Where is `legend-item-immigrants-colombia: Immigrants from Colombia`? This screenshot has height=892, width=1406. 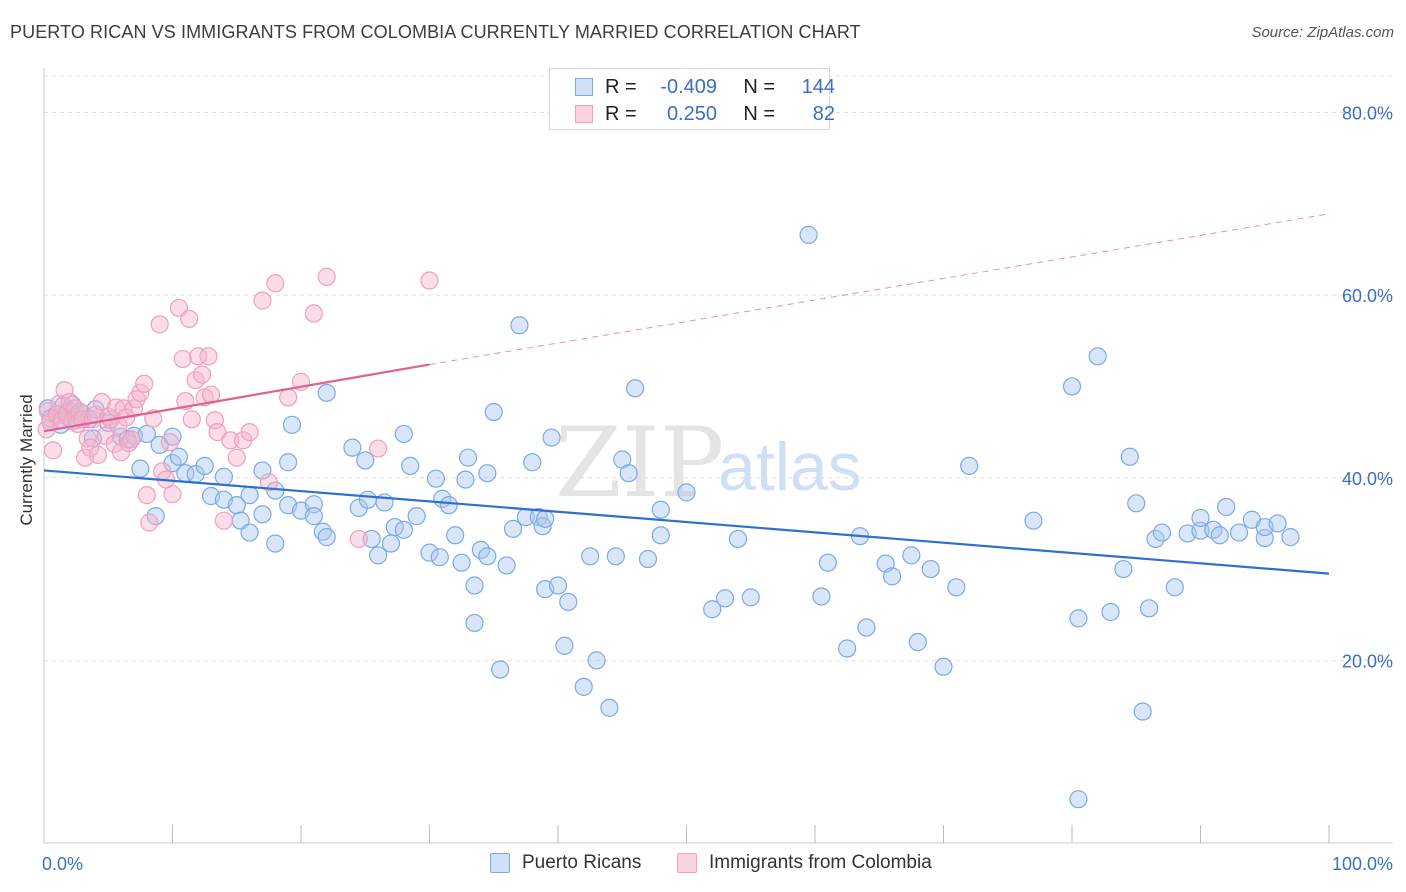
legend-item-immigrants-colombia: Immigrants from Colombia is located at coordinates (804, 863).